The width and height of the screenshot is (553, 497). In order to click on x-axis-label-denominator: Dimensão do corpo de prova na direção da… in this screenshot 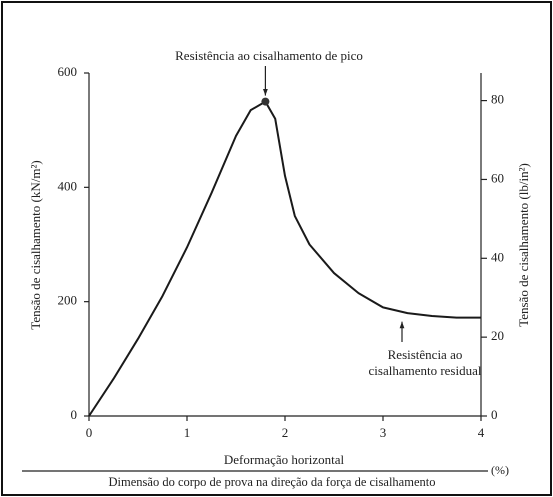, I will do `click(272, 482)`.